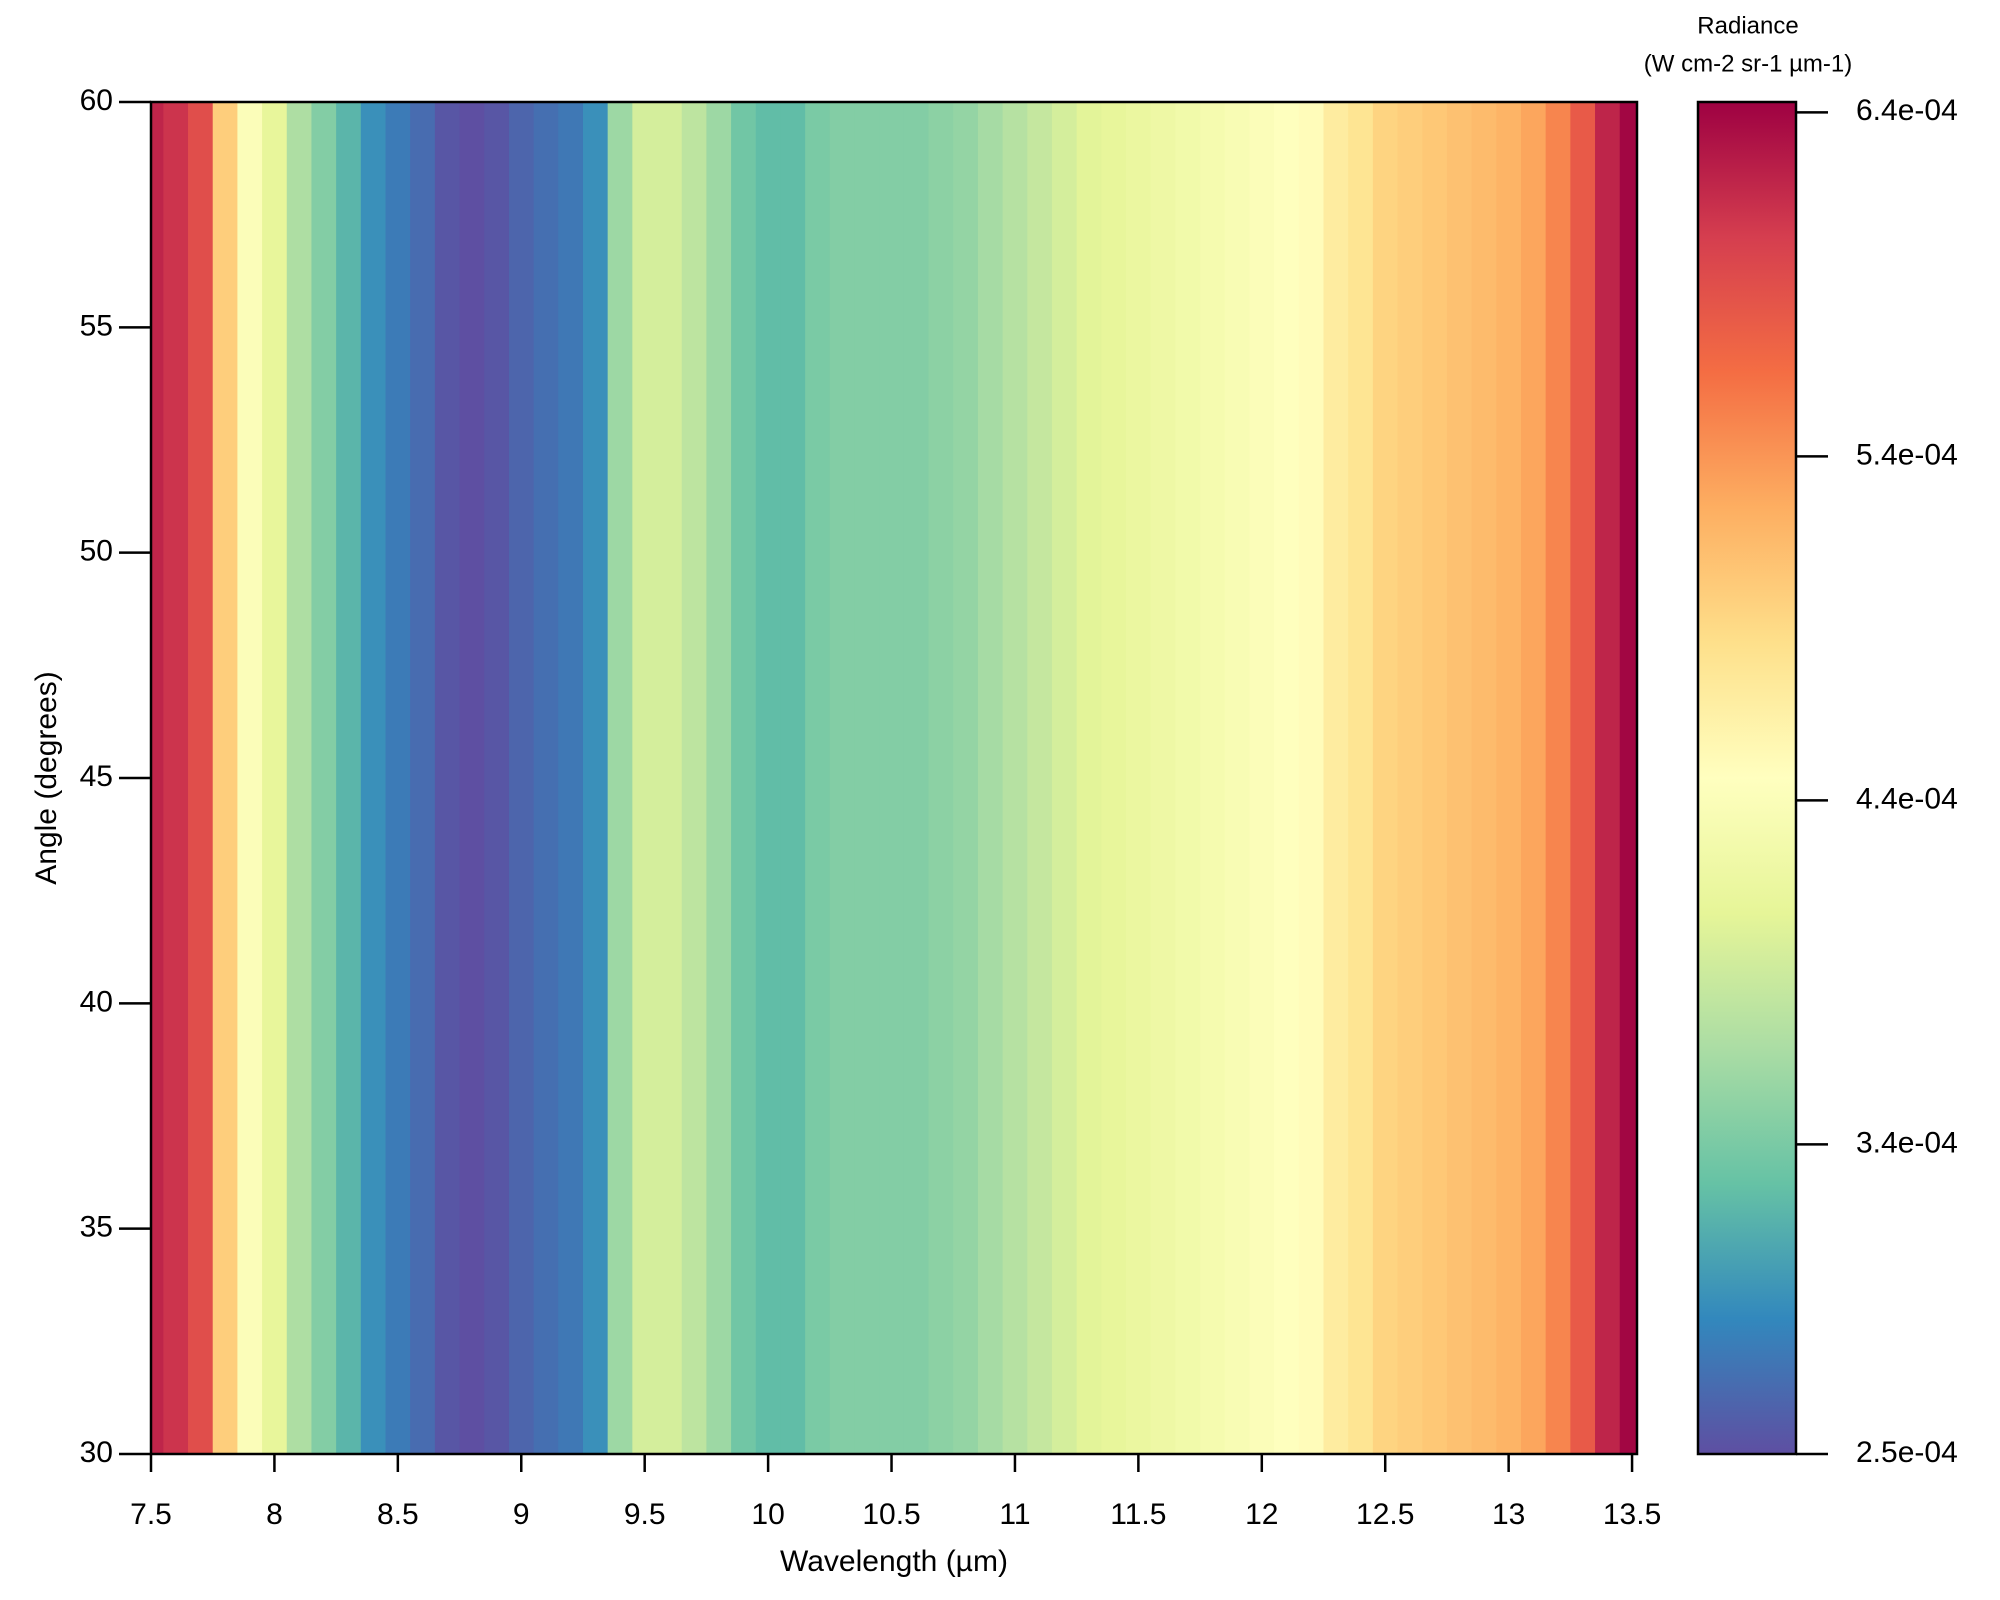 The image size is (2000, 1600). What do you see at coordinates (1907, 1142) in the screenshot?
I see `colorbar-tick-label: 3.4e-04` at bounding box center [1907, 1142].